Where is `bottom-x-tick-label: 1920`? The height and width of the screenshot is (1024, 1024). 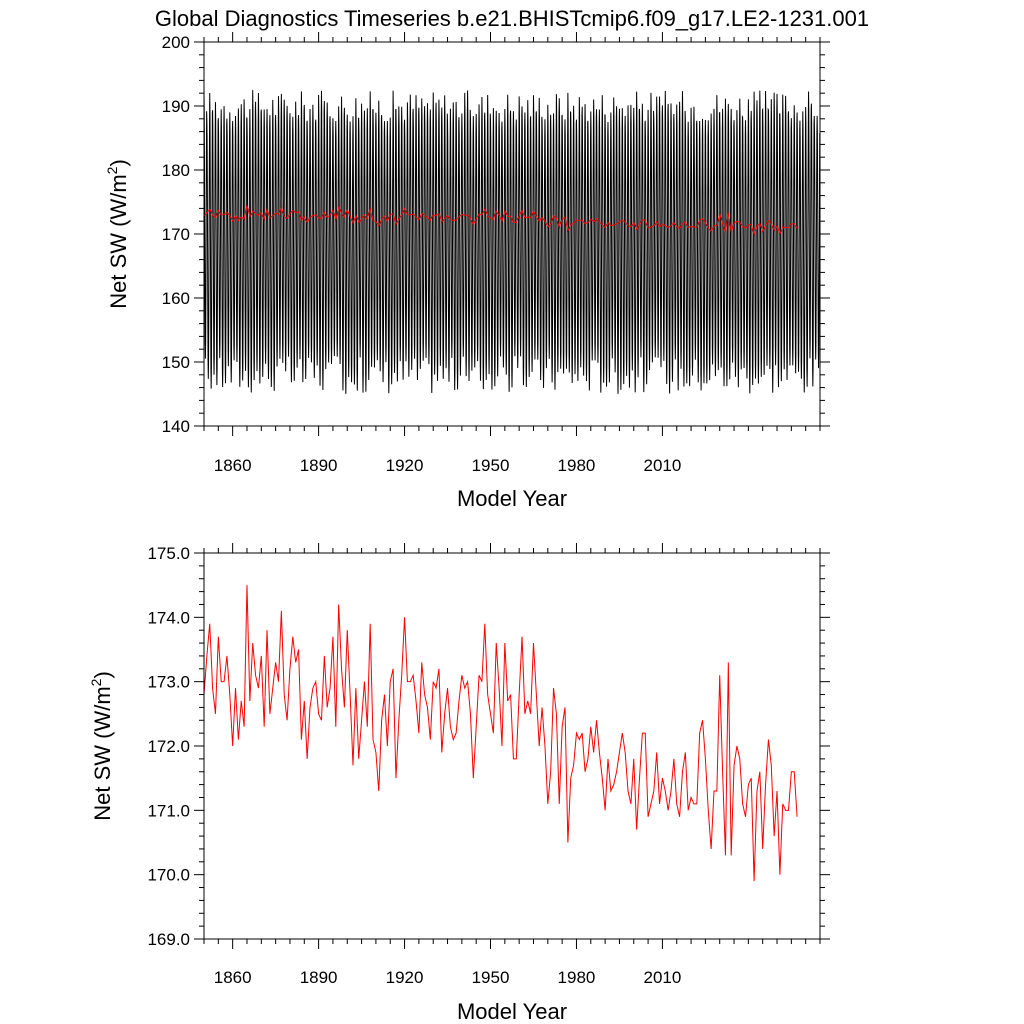 bottom-x-tick-label: 1920 is located at coordinates (405, 977).